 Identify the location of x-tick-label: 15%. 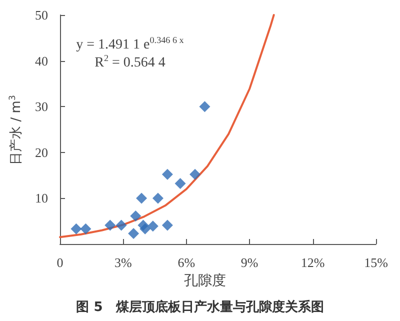
(376, 262).